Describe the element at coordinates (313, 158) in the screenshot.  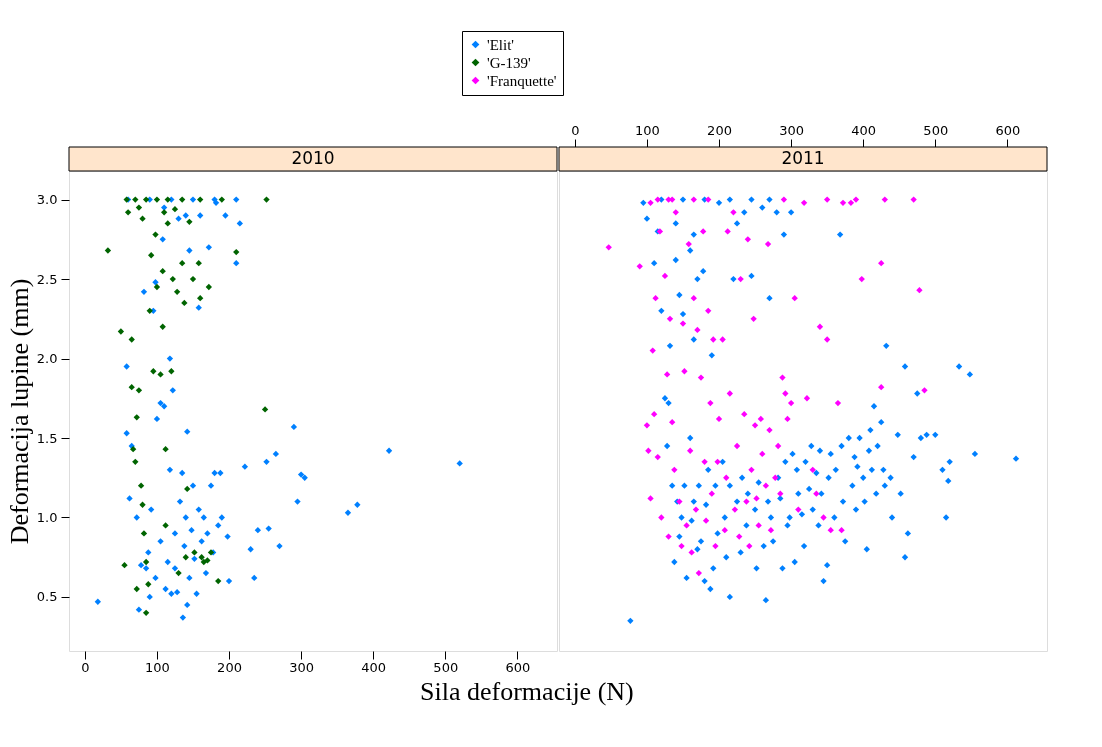
I see `chart-title: 2010` at that location.